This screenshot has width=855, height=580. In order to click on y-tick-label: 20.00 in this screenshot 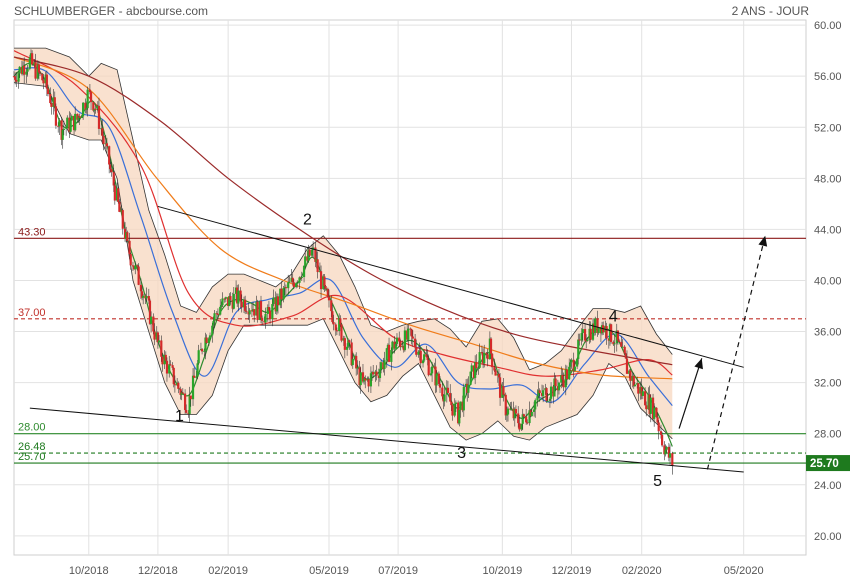, I will do `click(828, 537)`.